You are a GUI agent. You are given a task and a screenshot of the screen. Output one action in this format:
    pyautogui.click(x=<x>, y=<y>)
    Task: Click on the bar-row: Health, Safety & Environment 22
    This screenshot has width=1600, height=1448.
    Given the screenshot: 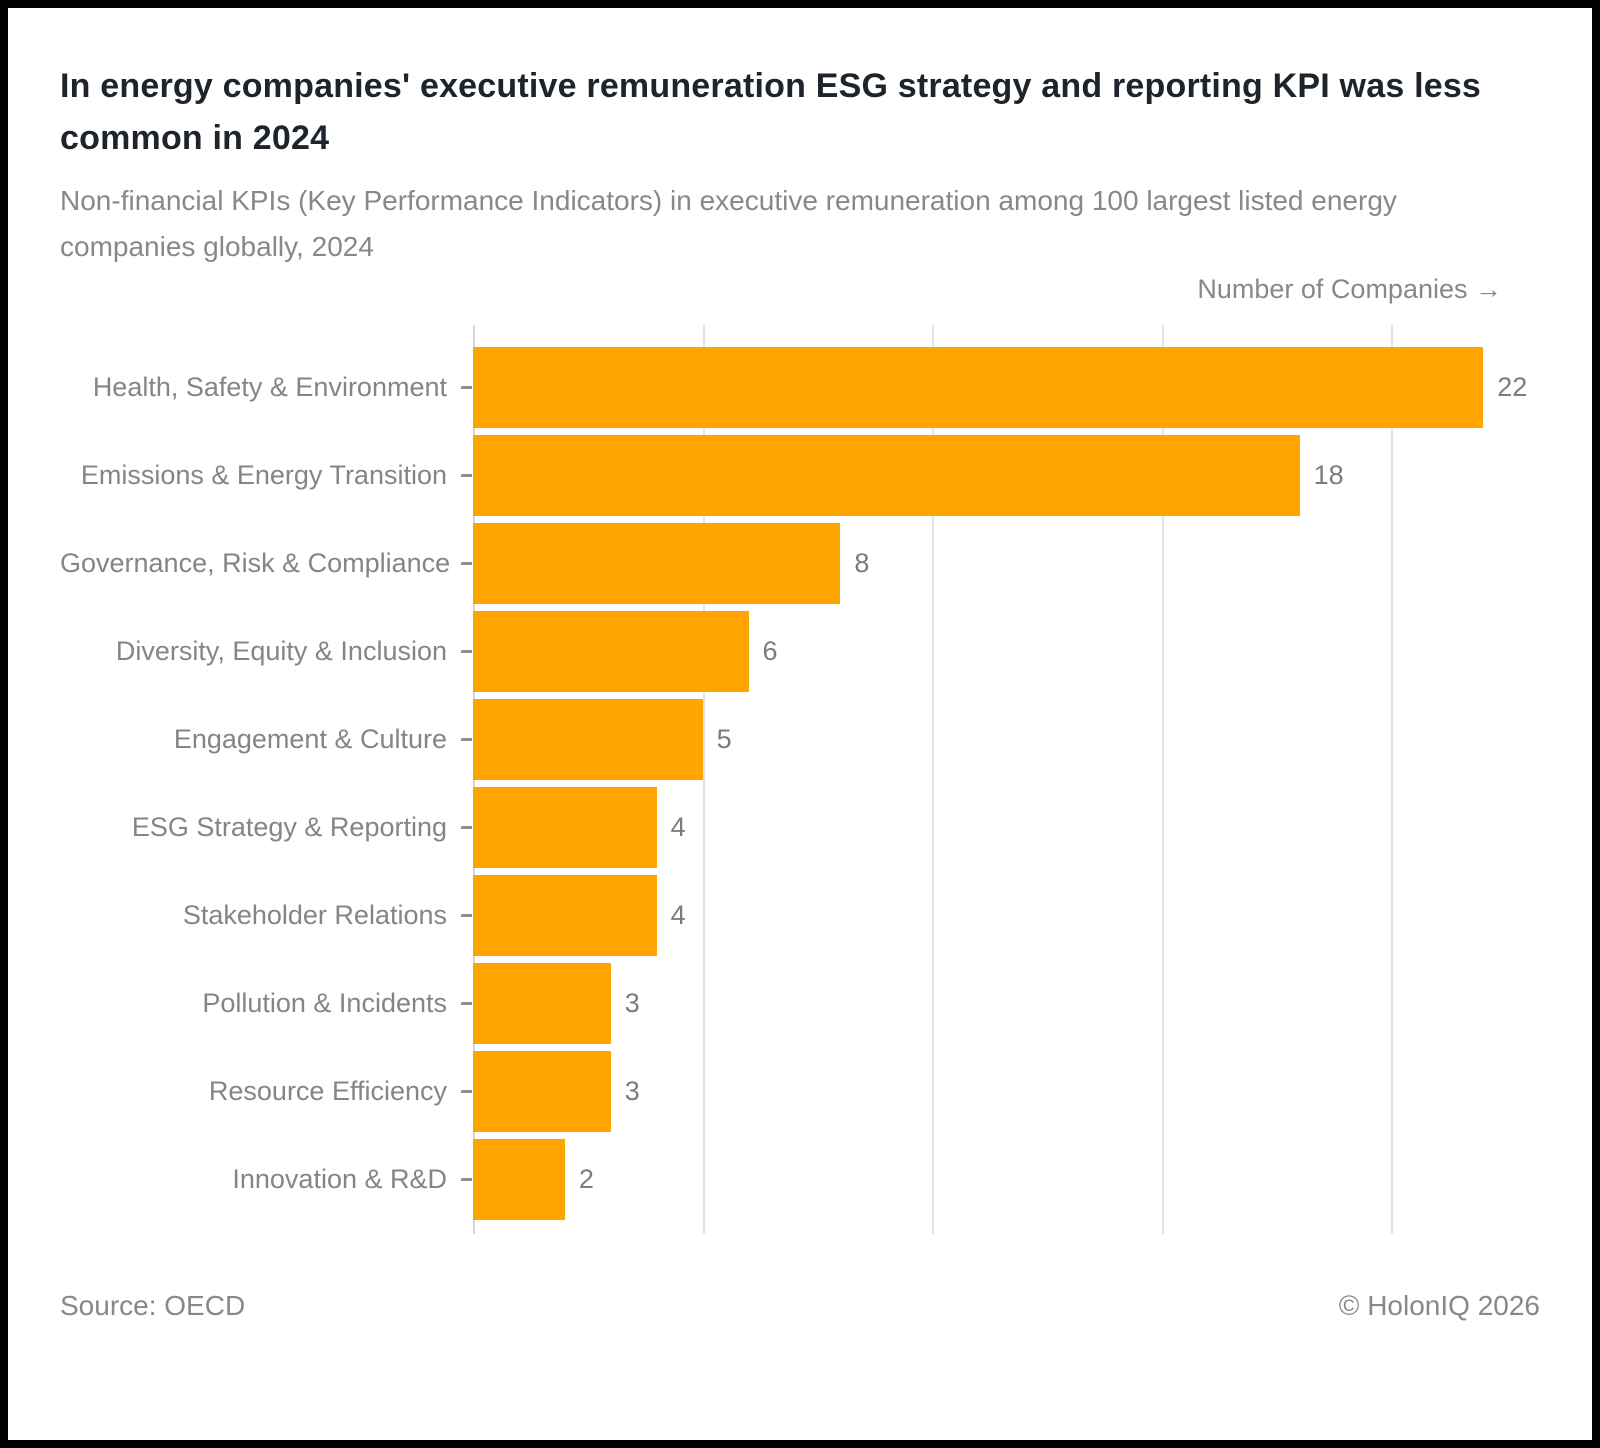 What is the action you would take?
    pyautogui.click(x=793, y=387)
    